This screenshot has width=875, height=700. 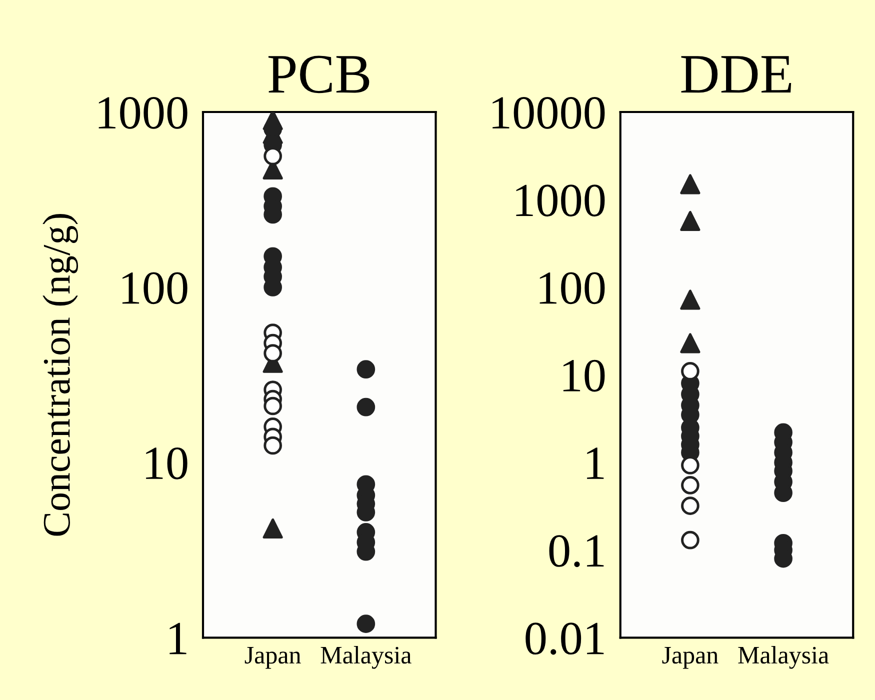 What do you see at coordinates (736, 74) in the screenshot?
I see `chart-title: DDE` at bounding box center [736, 74].